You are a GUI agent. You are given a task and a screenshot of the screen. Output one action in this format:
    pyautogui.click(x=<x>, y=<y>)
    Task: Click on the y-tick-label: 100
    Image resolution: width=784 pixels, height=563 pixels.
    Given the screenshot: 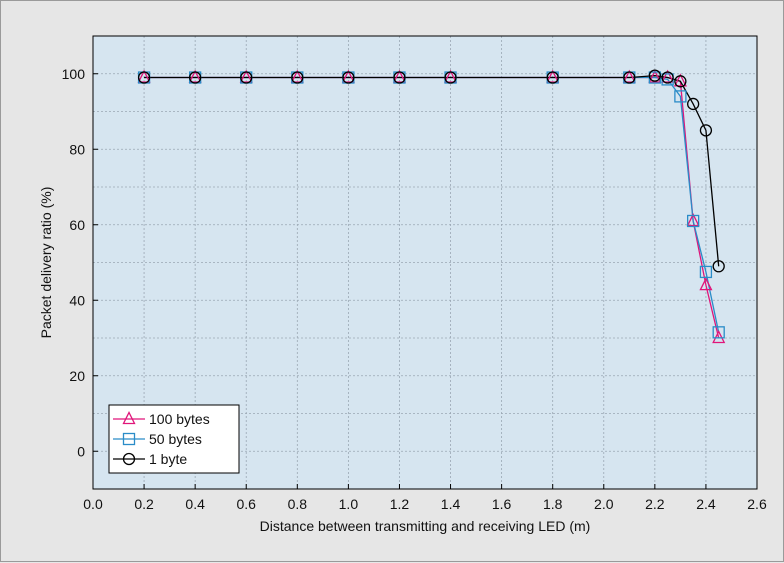 What is the action you would take?
    pyautogui.click(x=74, y=74)
    